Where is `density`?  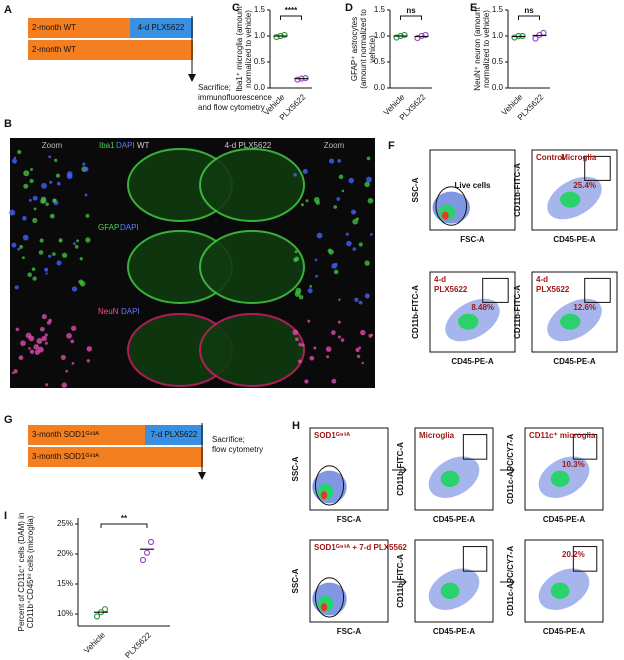 density is located at coordinates (450, 591).